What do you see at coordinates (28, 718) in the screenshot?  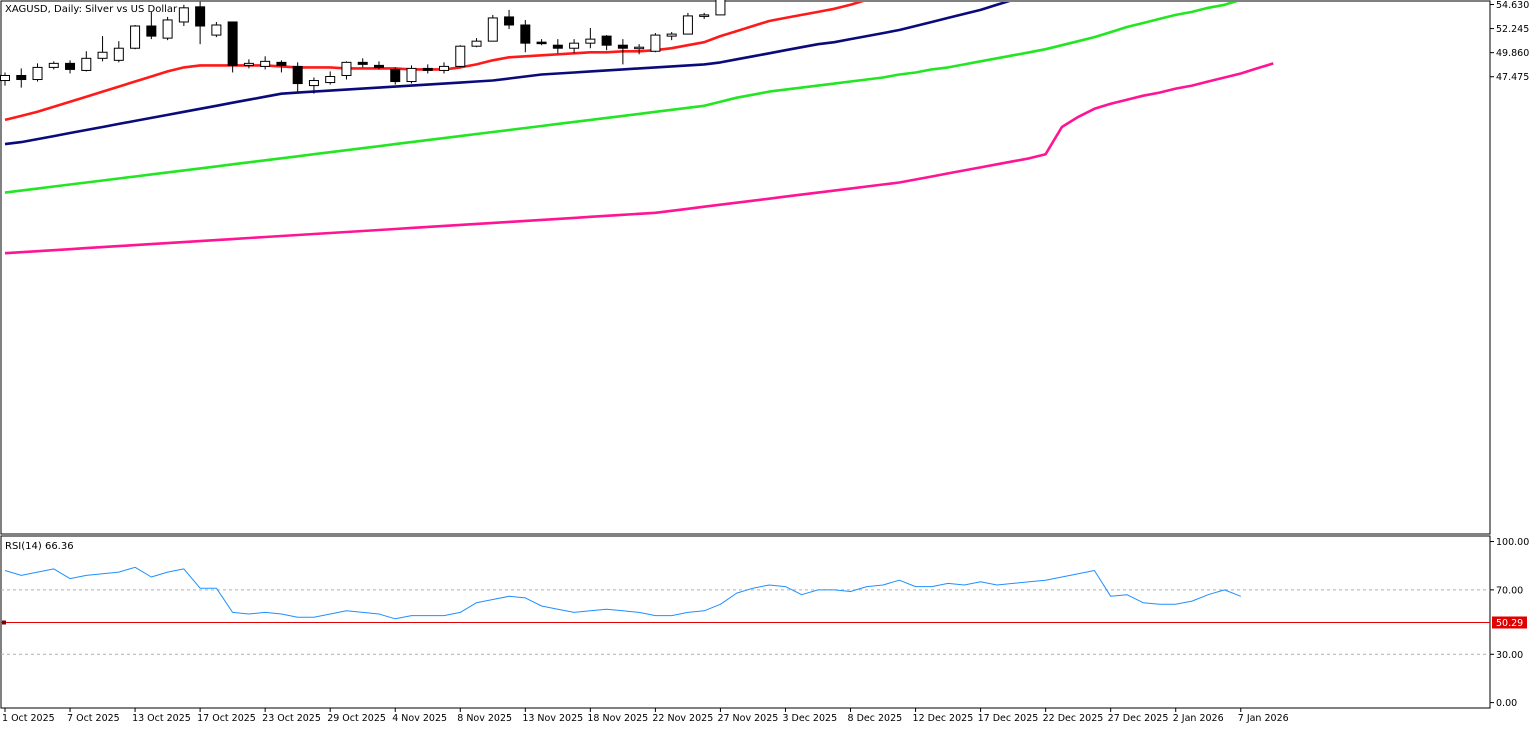 I see `time-tick-label: 1 Oct 2025` at bounding box center [28, 718].